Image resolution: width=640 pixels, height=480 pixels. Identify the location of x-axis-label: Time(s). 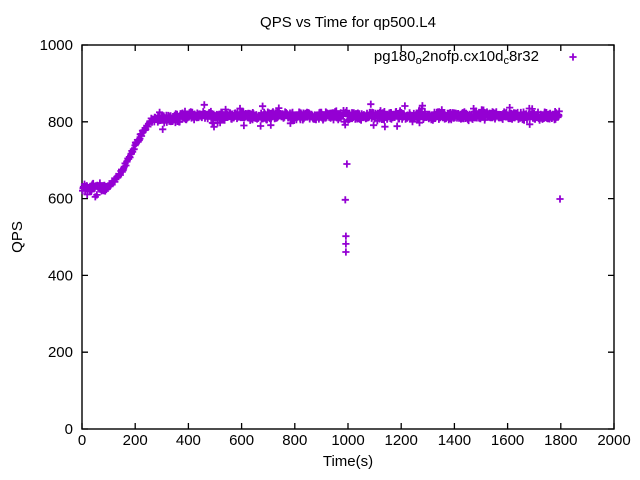
(348, 461).